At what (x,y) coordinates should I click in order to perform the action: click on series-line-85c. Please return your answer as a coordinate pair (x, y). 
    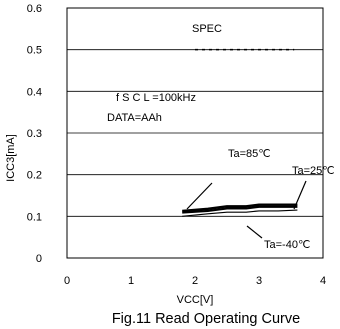
    Looking at the image, I should click on (240, 208).